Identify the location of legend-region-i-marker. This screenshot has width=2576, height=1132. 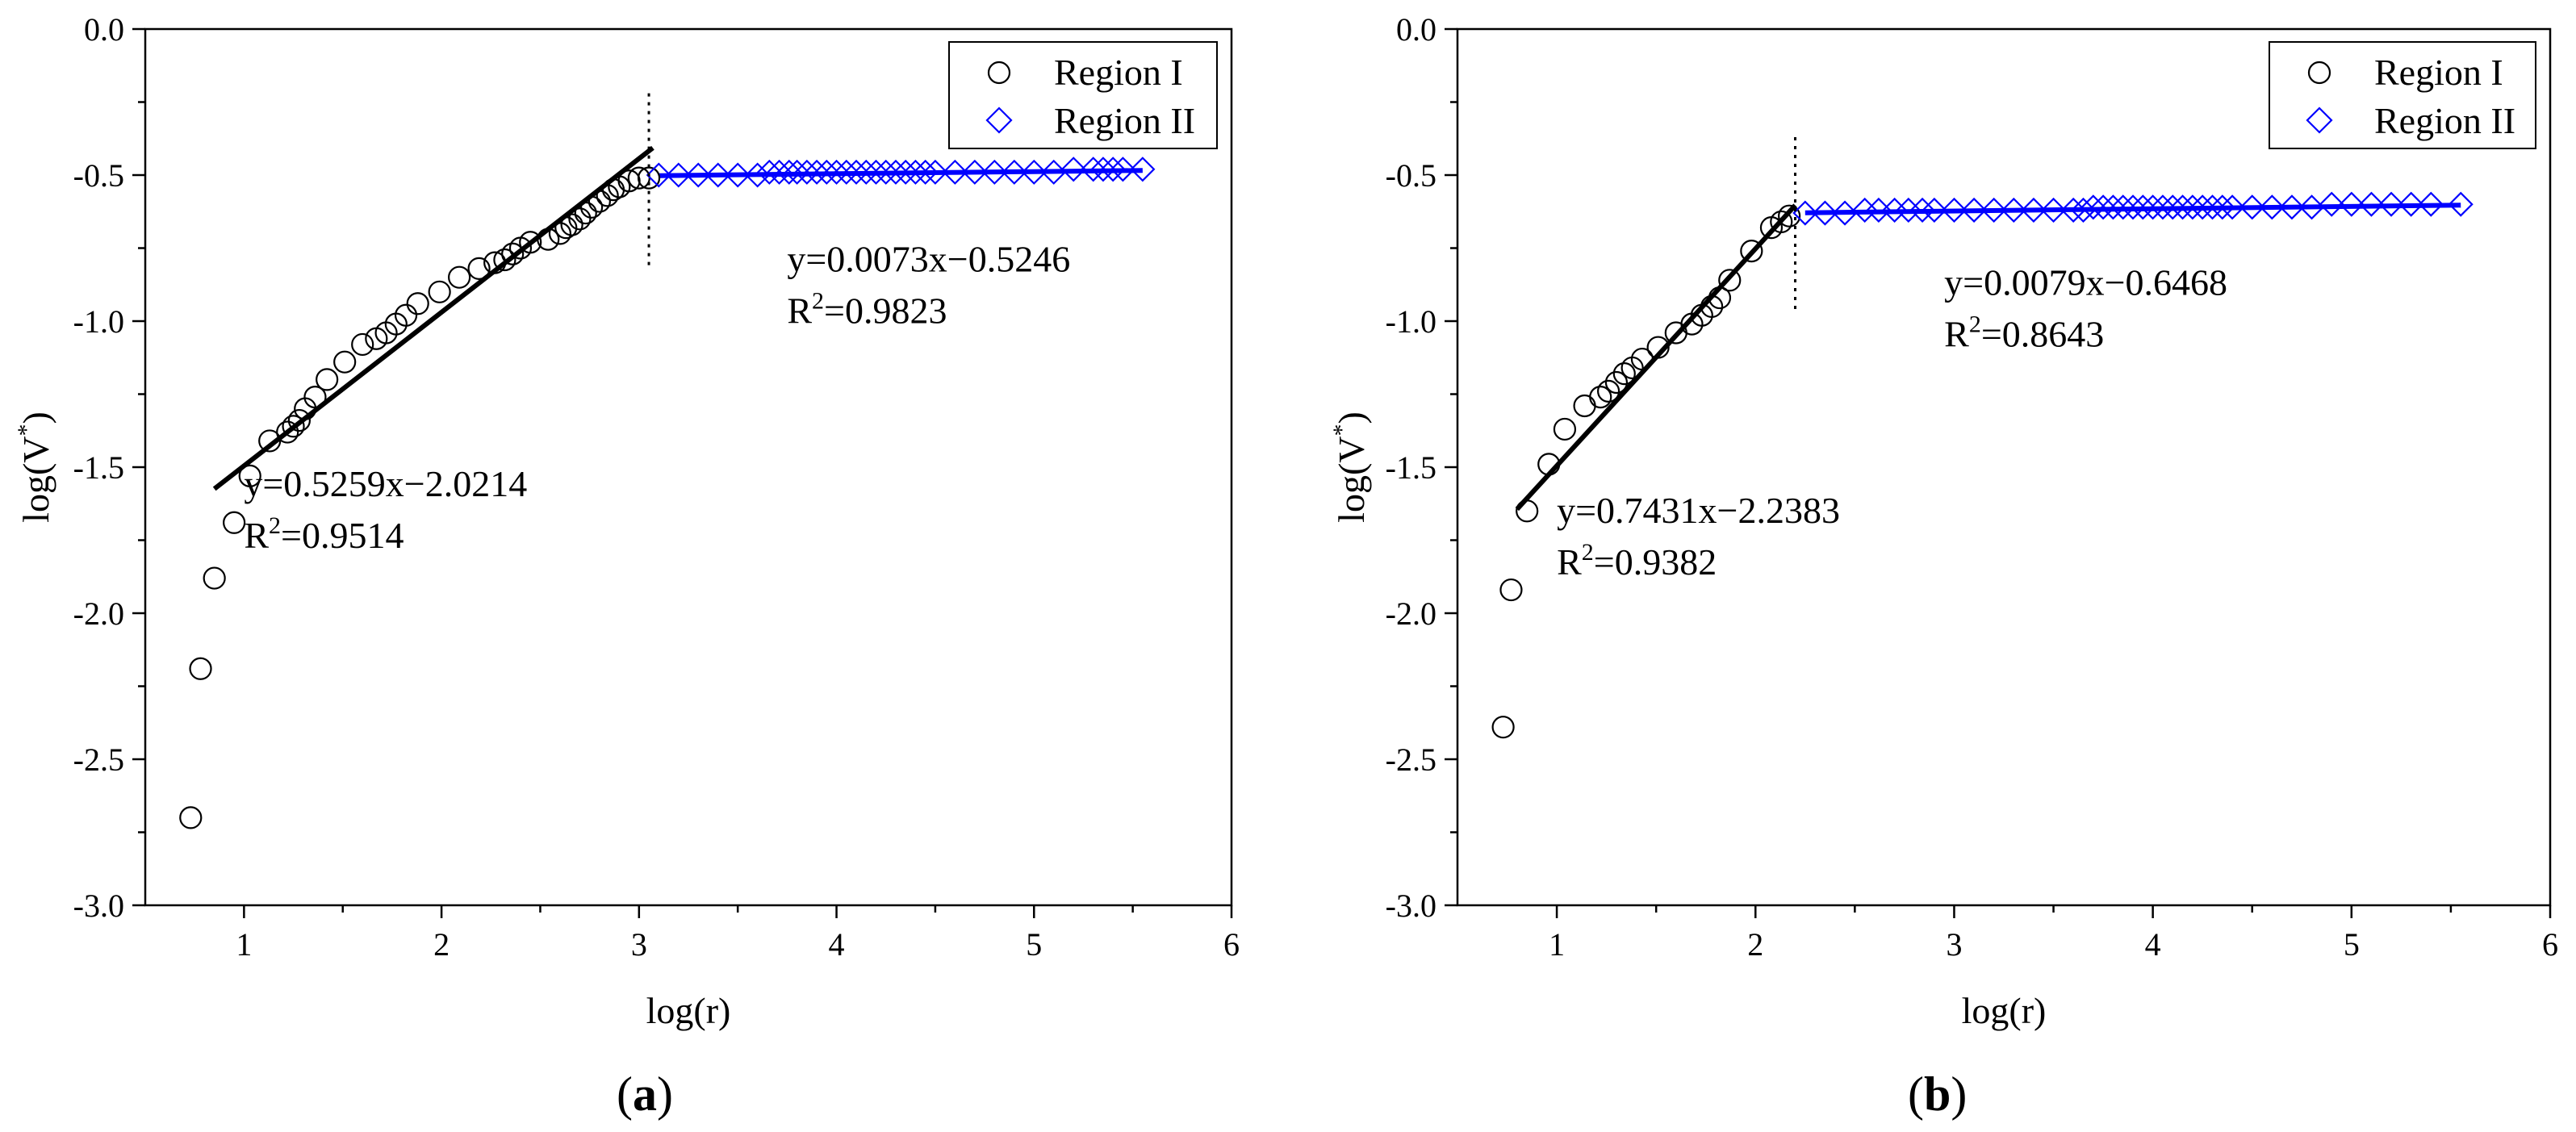
(2319, 73).